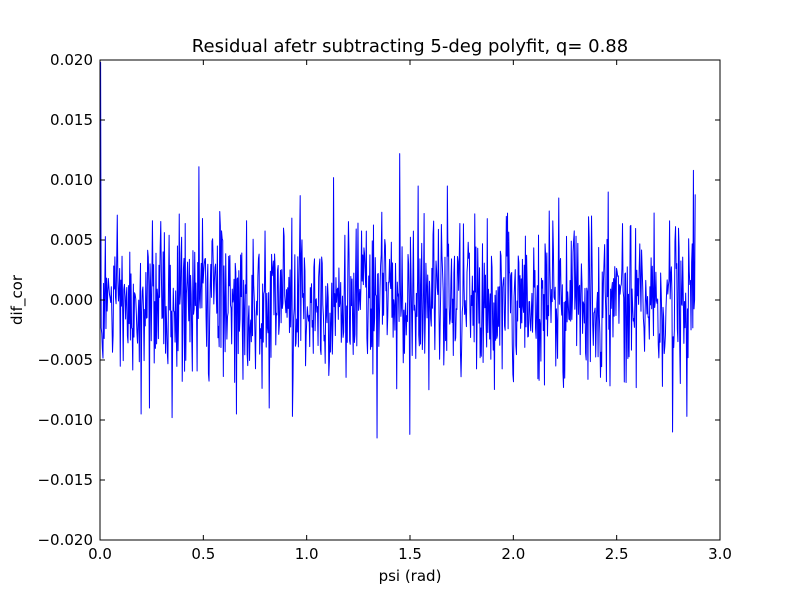 This screenshot has height=600, width=800. What do you see at coordinates (617, 554) in the screenshot?
I see `x-tick-label: 2.5` at bounding box center [617, 554].